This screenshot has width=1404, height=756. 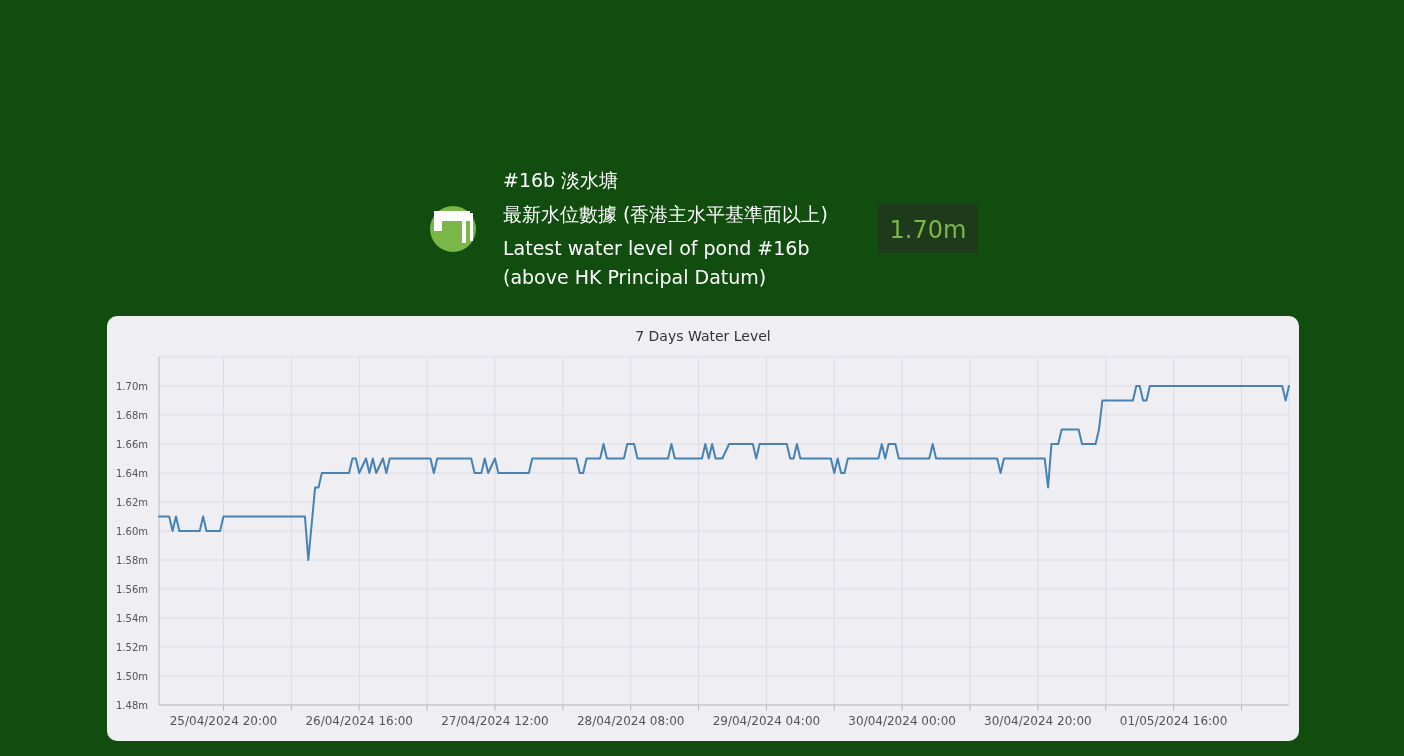 I want to click on y-tick-label: 1.50m, so click(x=131, y=676).